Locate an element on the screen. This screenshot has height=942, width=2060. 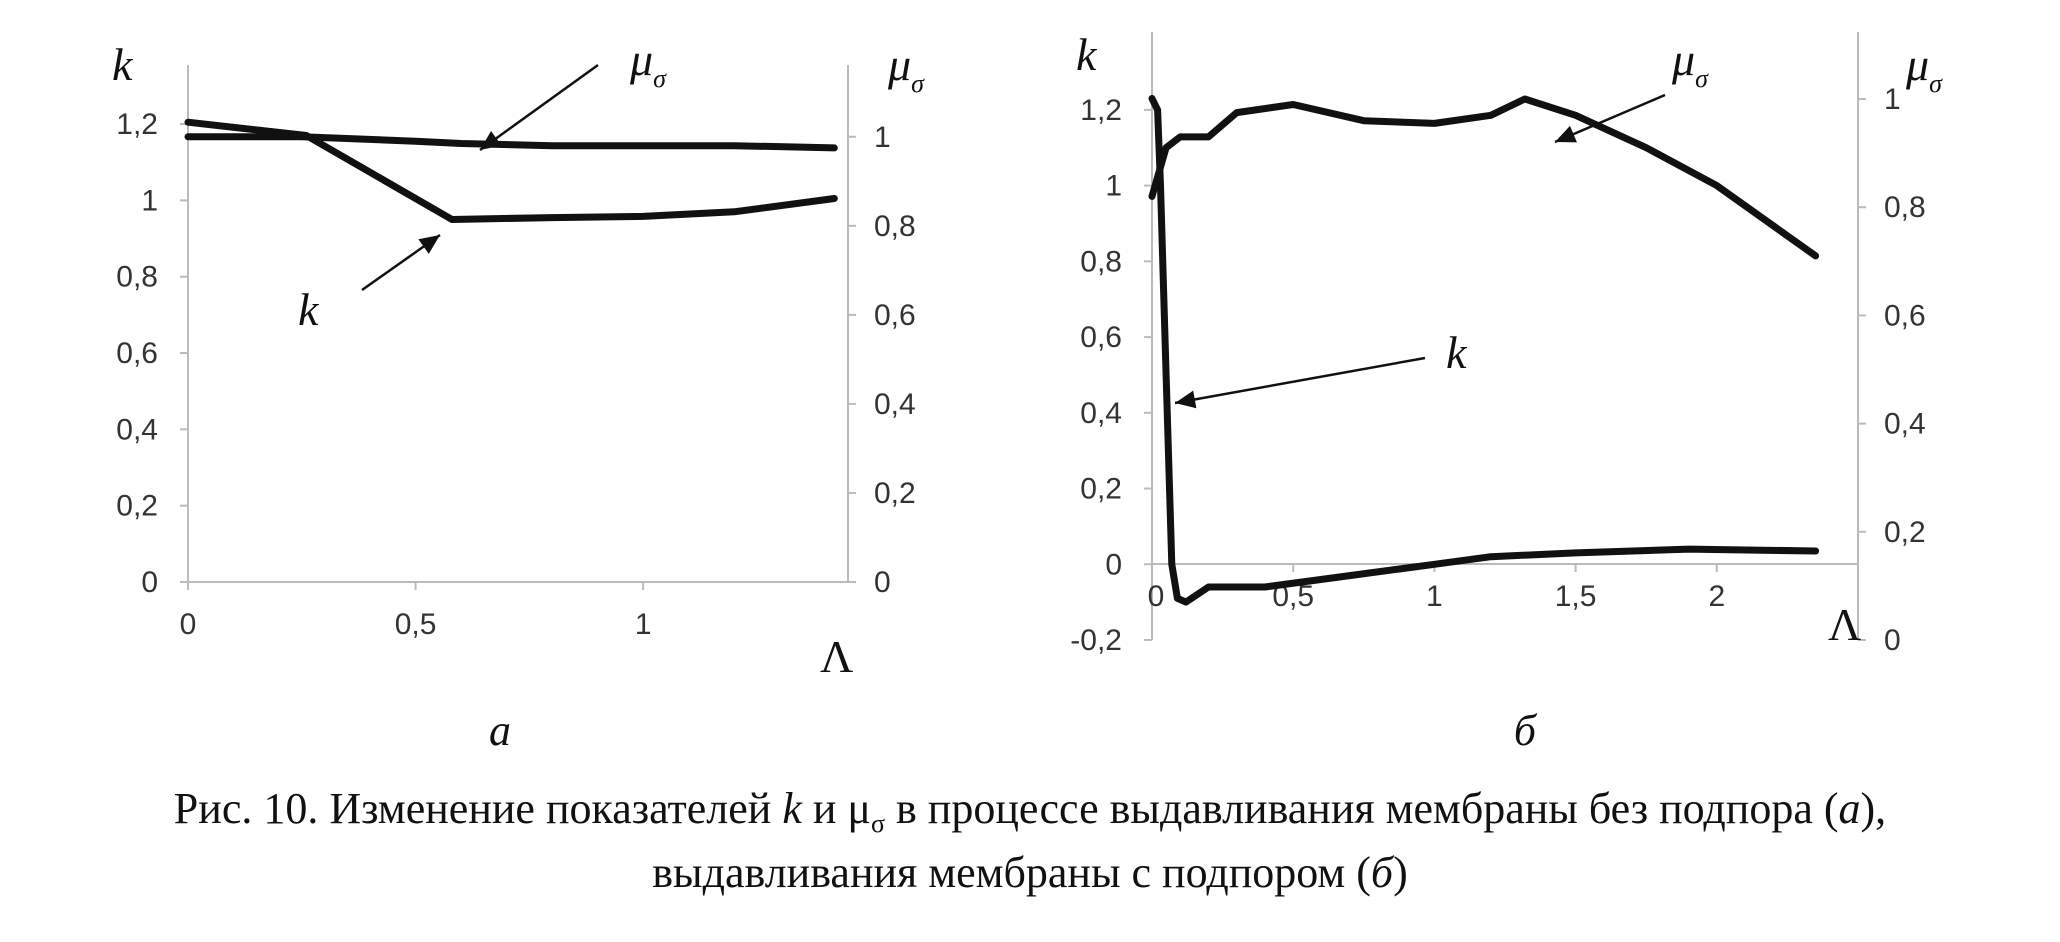
caption-line-2: выдавливания мембраны с подпором (б) is located at coordinates (1030, 873).